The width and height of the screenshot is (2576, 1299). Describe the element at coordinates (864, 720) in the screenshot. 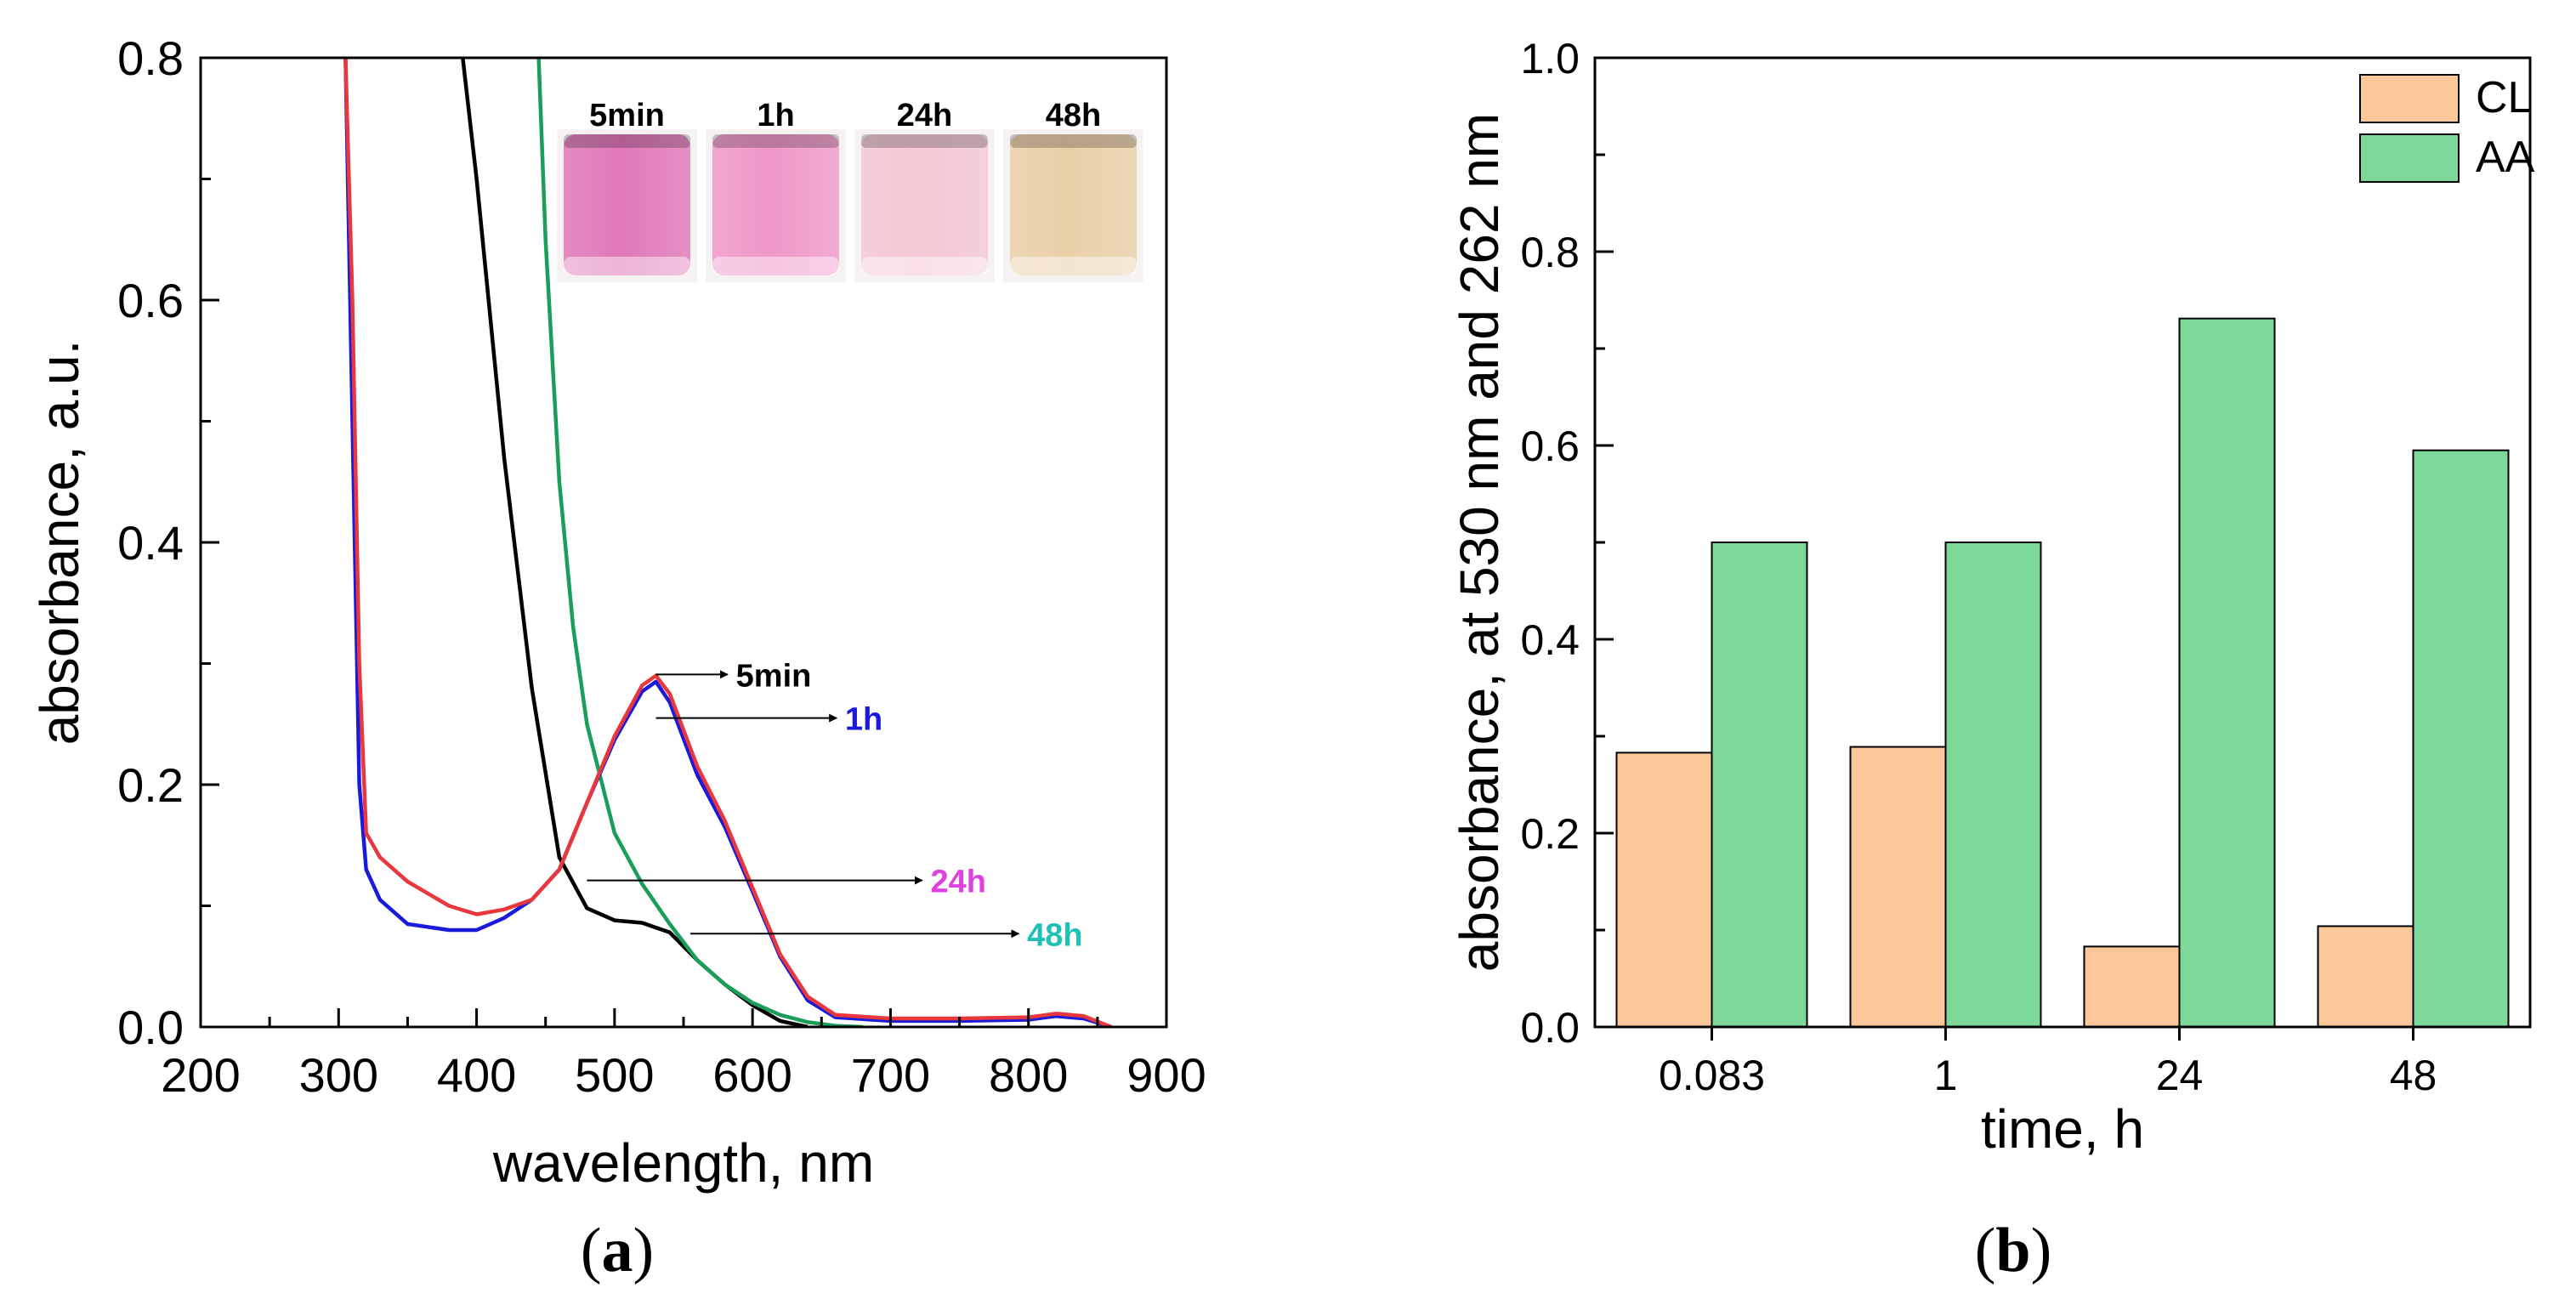

I see `annotation-label-1h: 1h` at that location.